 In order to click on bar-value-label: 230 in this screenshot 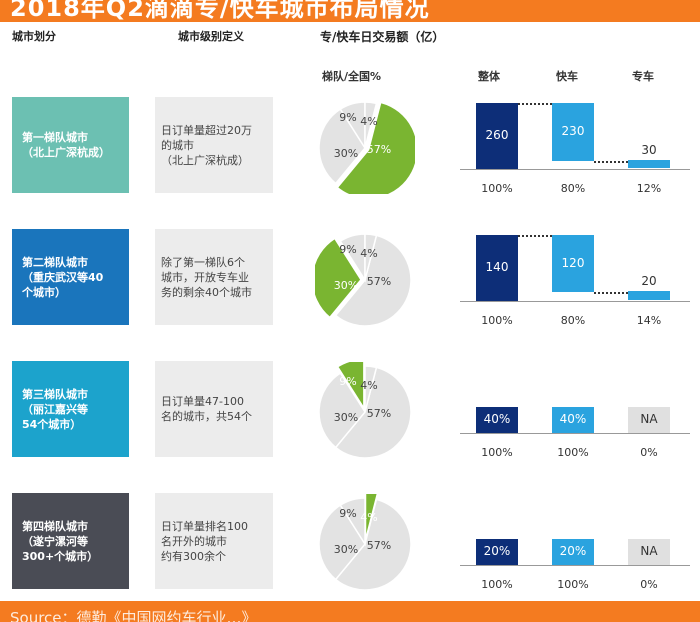, I will do `click(573, 131)`.